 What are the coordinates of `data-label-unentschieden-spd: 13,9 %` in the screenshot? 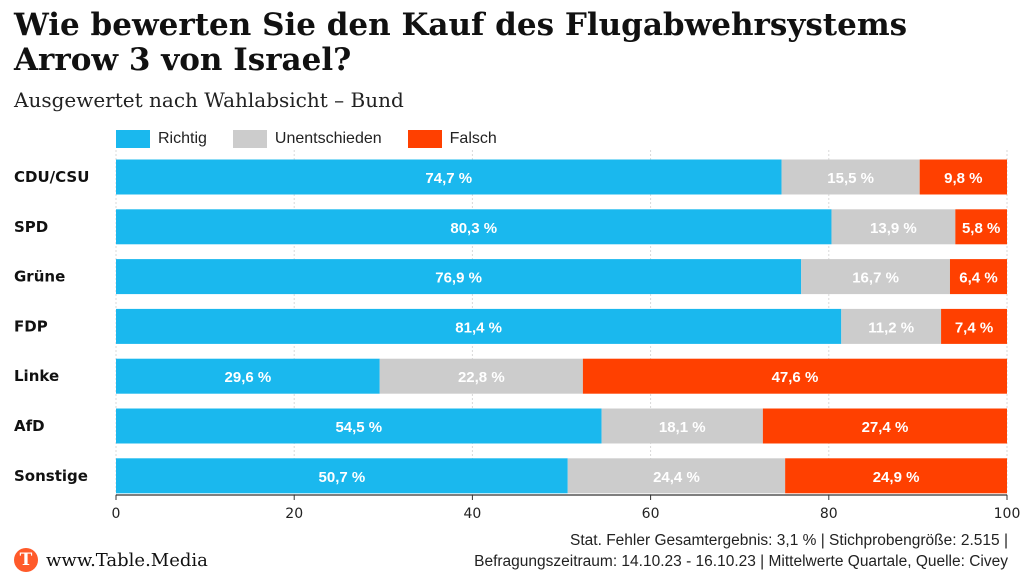 It's located at (893, 228).